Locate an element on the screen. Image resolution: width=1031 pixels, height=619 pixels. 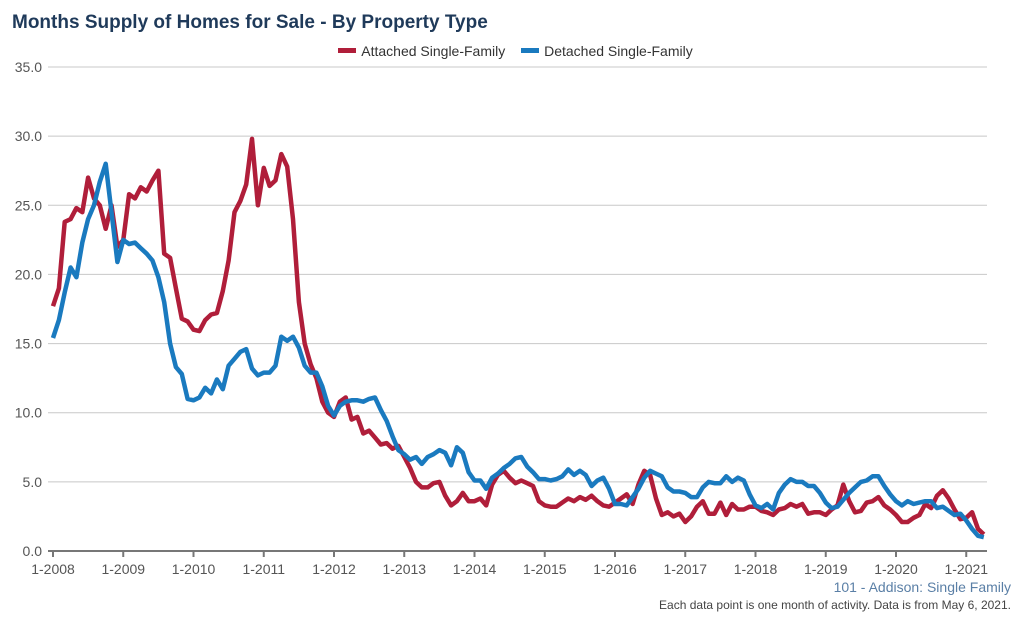
x-tick-label: 1-2017 is located at coordinates (685, 569).